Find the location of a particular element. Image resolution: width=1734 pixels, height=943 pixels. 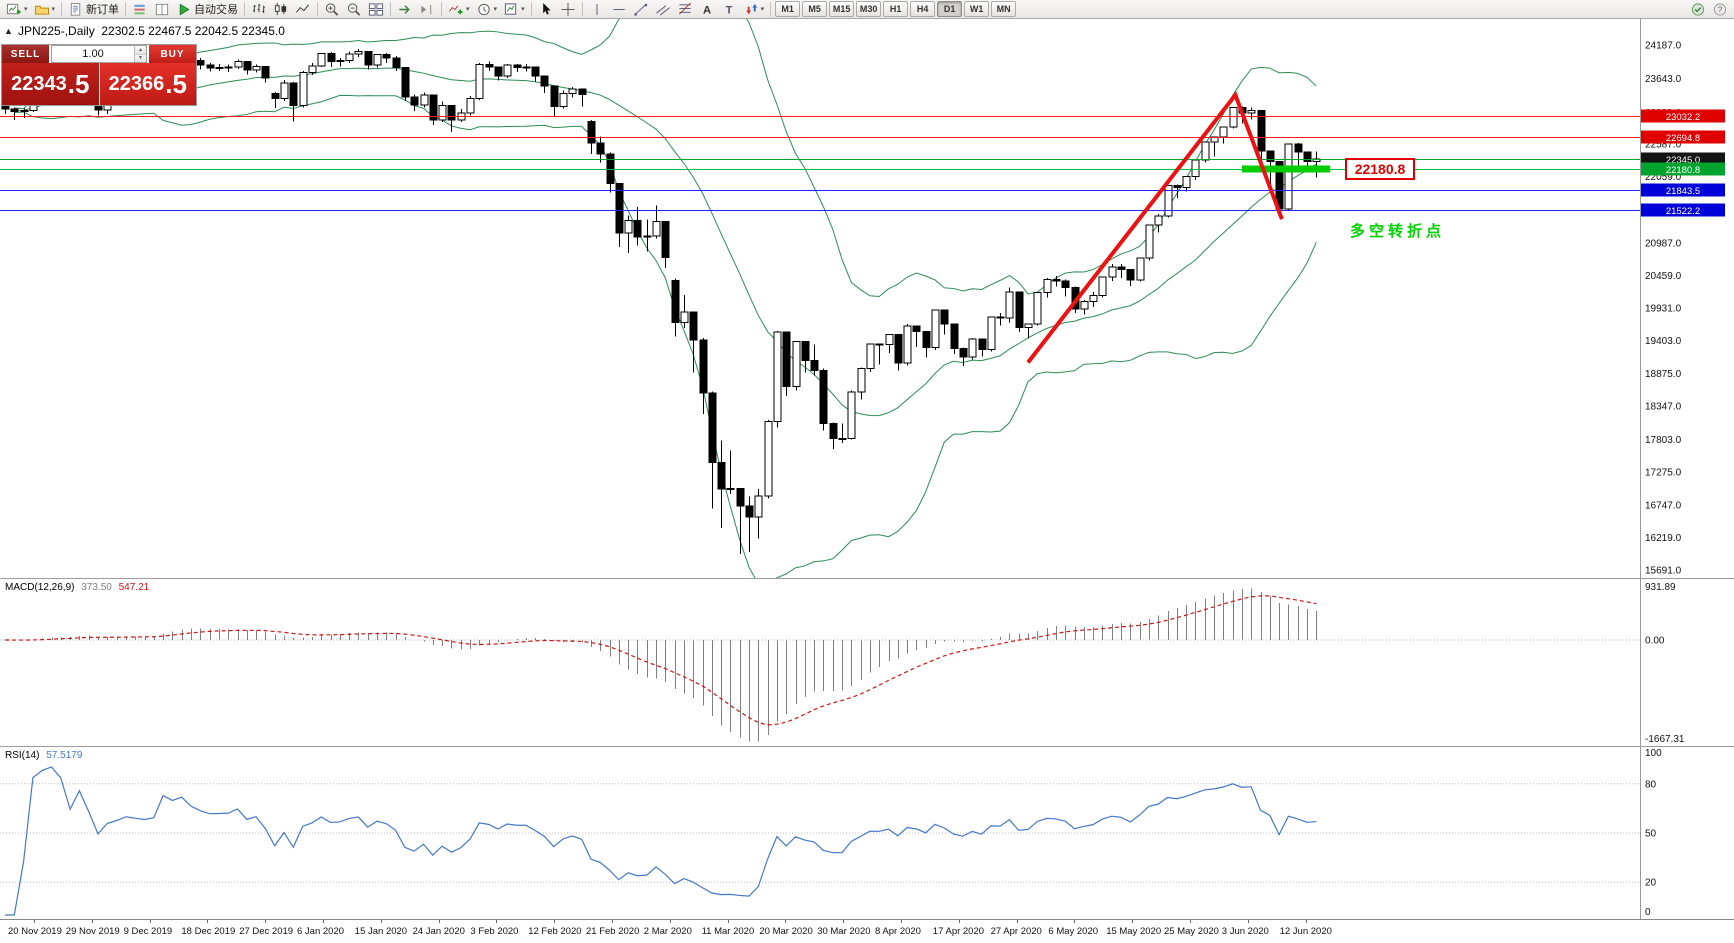

timeframe-button-h1: H1 is located at coordinates (896, 9).